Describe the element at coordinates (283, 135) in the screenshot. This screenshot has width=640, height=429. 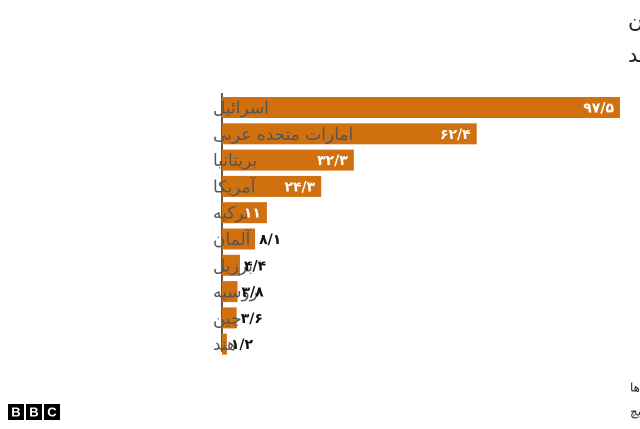
I see `category-label: امارات متحده عربی` at that location.